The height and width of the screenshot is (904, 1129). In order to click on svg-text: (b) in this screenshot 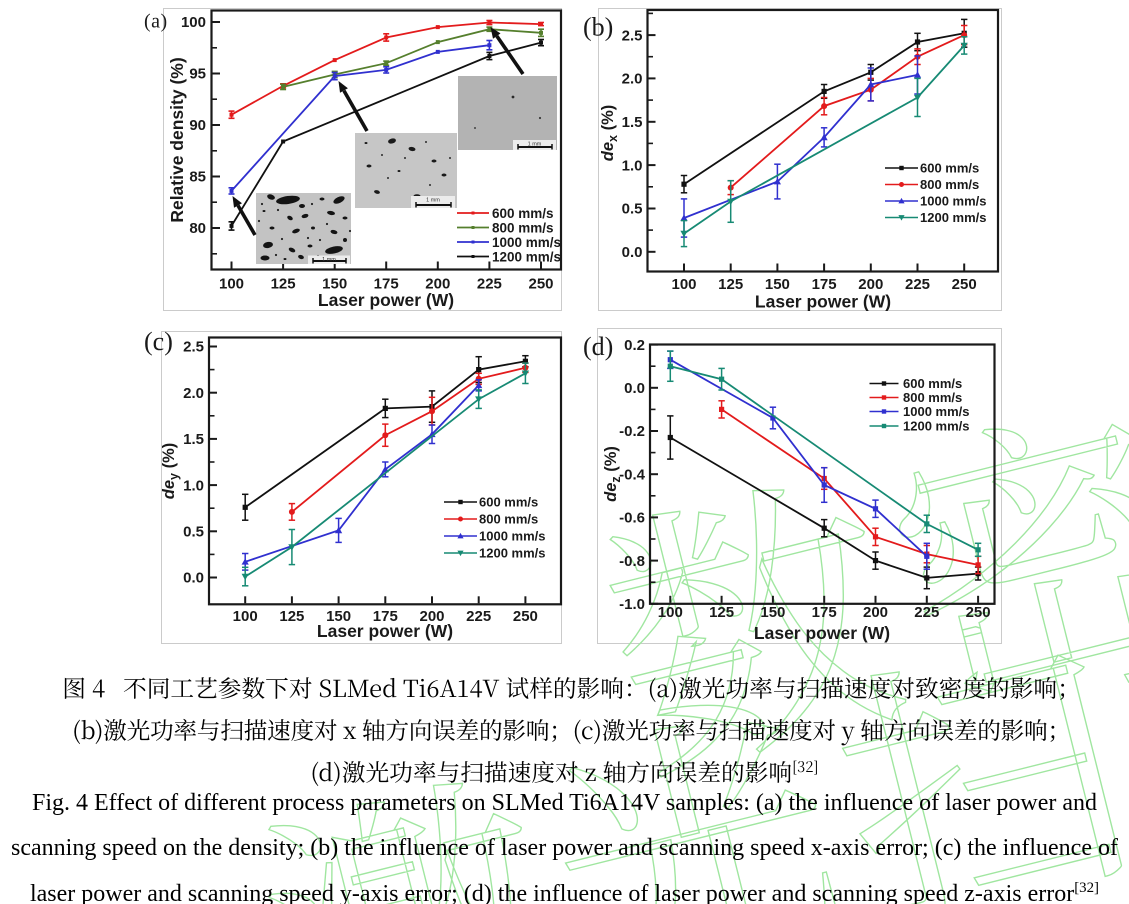, I will do `click(598, 27)`.